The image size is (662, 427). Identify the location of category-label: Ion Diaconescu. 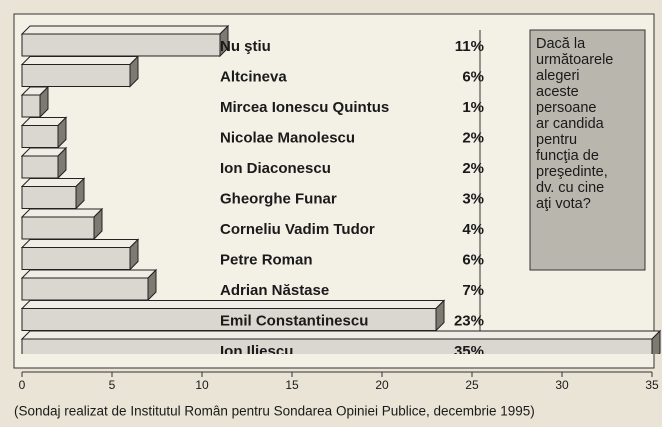
(275, 168).